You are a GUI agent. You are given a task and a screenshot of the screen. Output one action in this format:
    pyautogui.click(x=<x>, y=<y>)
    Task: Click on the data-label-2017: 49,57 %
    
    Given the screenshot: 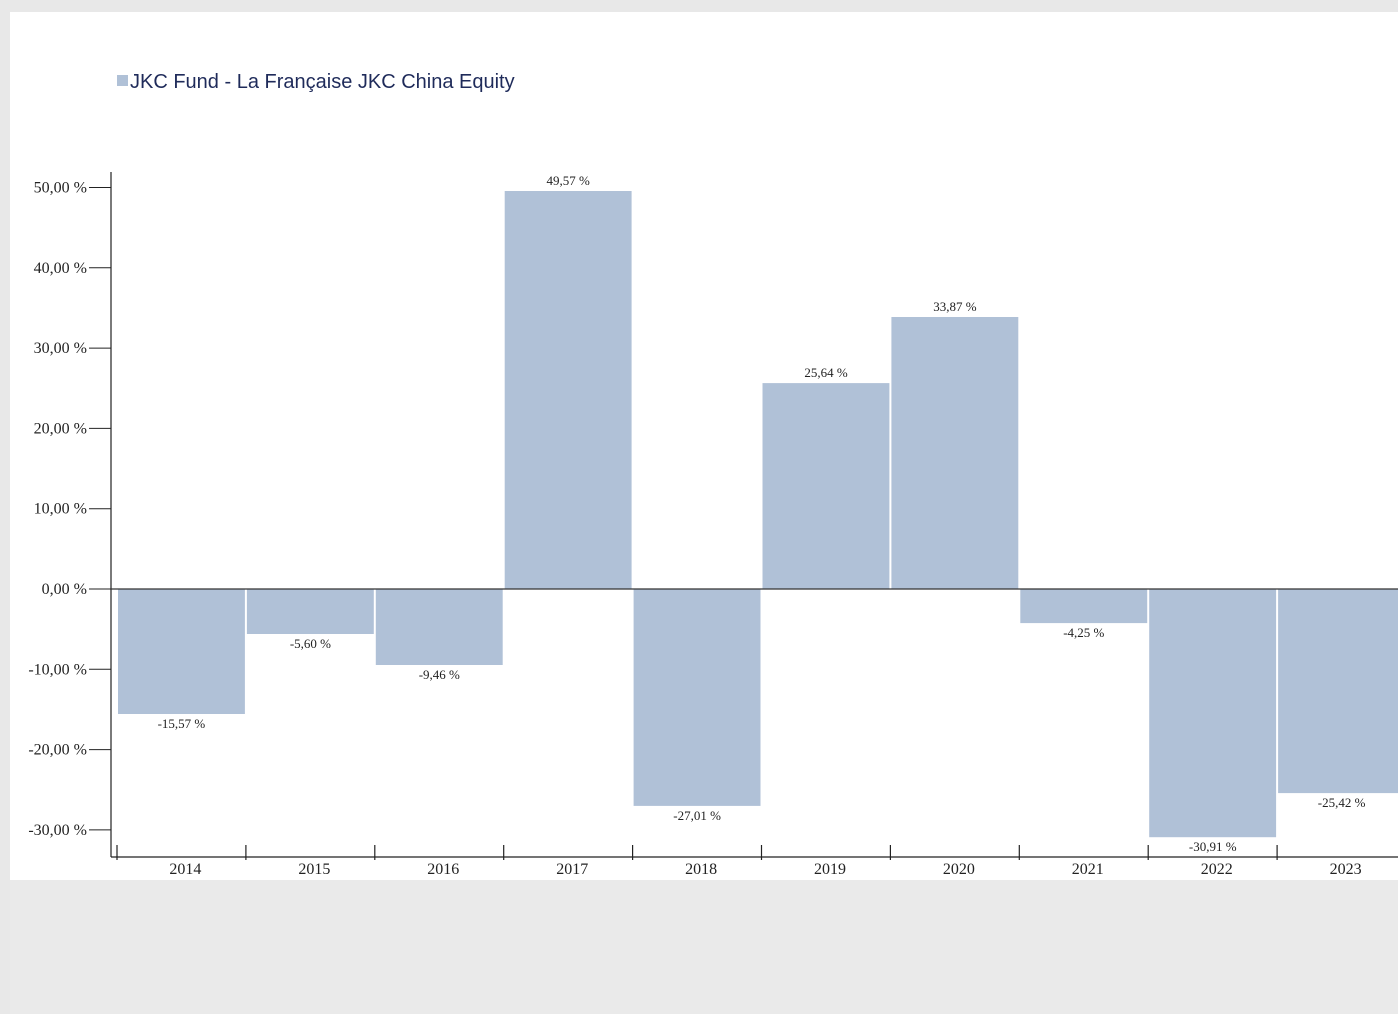 What is the action you would take?
    pyautogui.click(x=569, y=180)
    